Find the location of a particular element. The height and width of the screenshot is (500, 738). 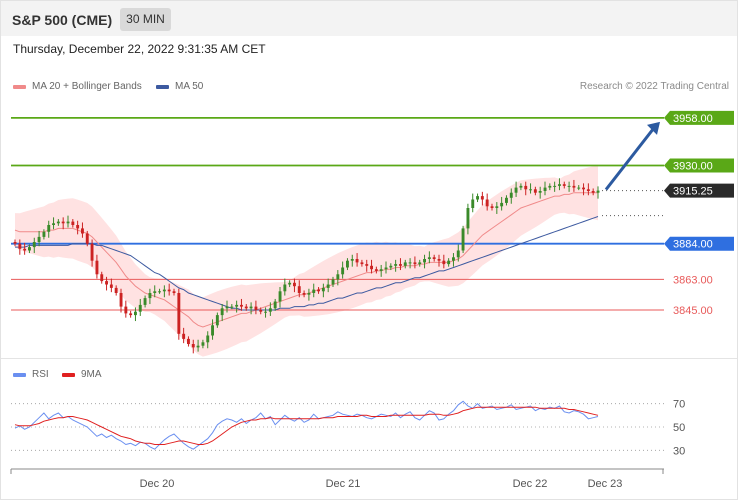

level-label-3915.25: 3915.25 is located at coordinates (693, 192).